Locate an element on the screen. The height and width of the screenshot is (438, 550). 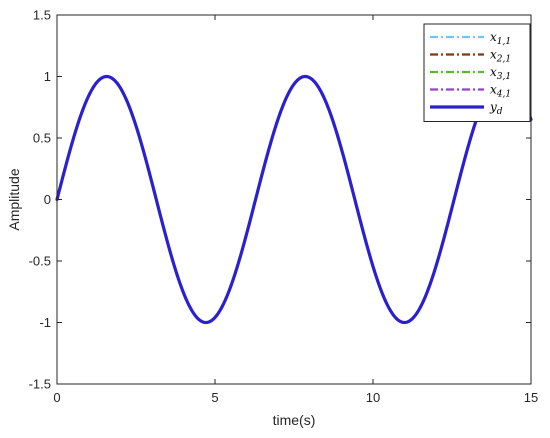
x-tick-label: 15 is located at coordinates (531, 397).